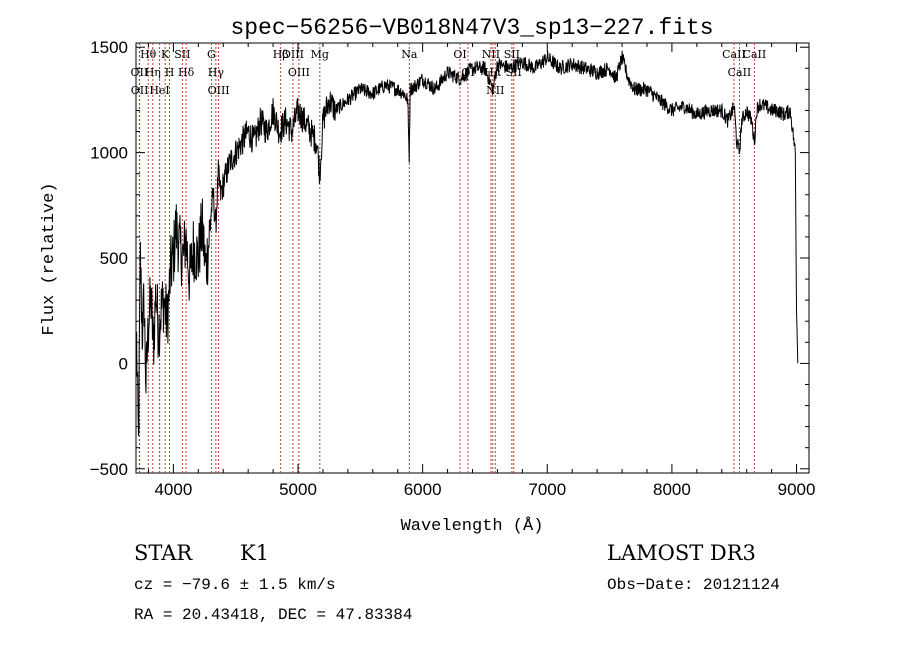 The width and height of the screenshot is (900, 649). I want to click on line-marker-label: K, so click(165, 54).